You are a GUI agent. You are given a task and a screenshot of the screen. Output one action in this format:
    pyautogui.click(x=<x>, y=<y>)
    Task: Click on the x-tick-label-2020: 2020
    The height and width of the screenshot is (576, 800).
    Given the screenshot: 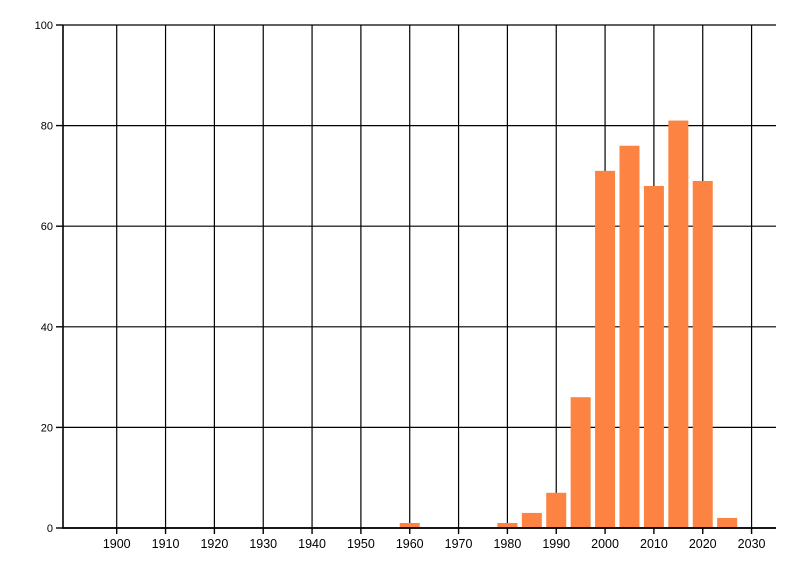 What is the action you would take?
    pyautogui.click(x=703, y=544)
    